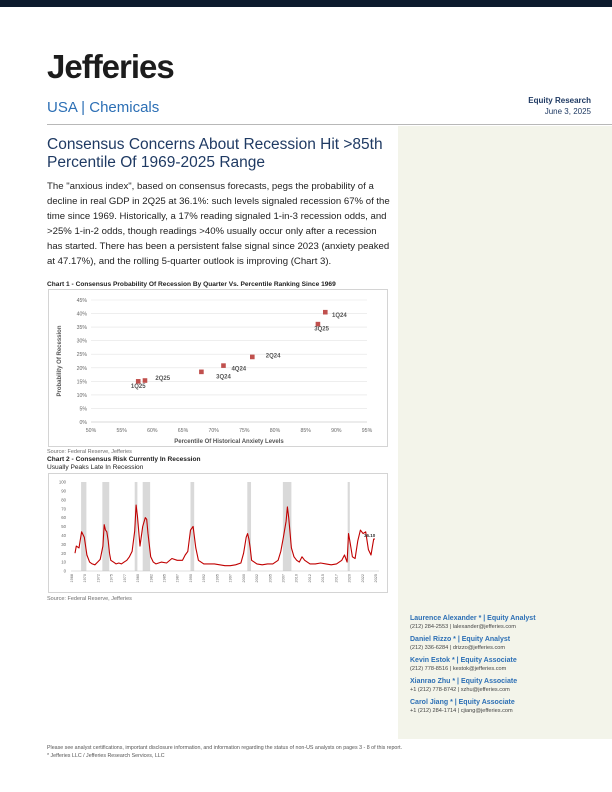  What do you see at coordinates (63, 553) in the screenshot?
I see `chart2-ytick-label: 20` at bounding box center [63, 553].